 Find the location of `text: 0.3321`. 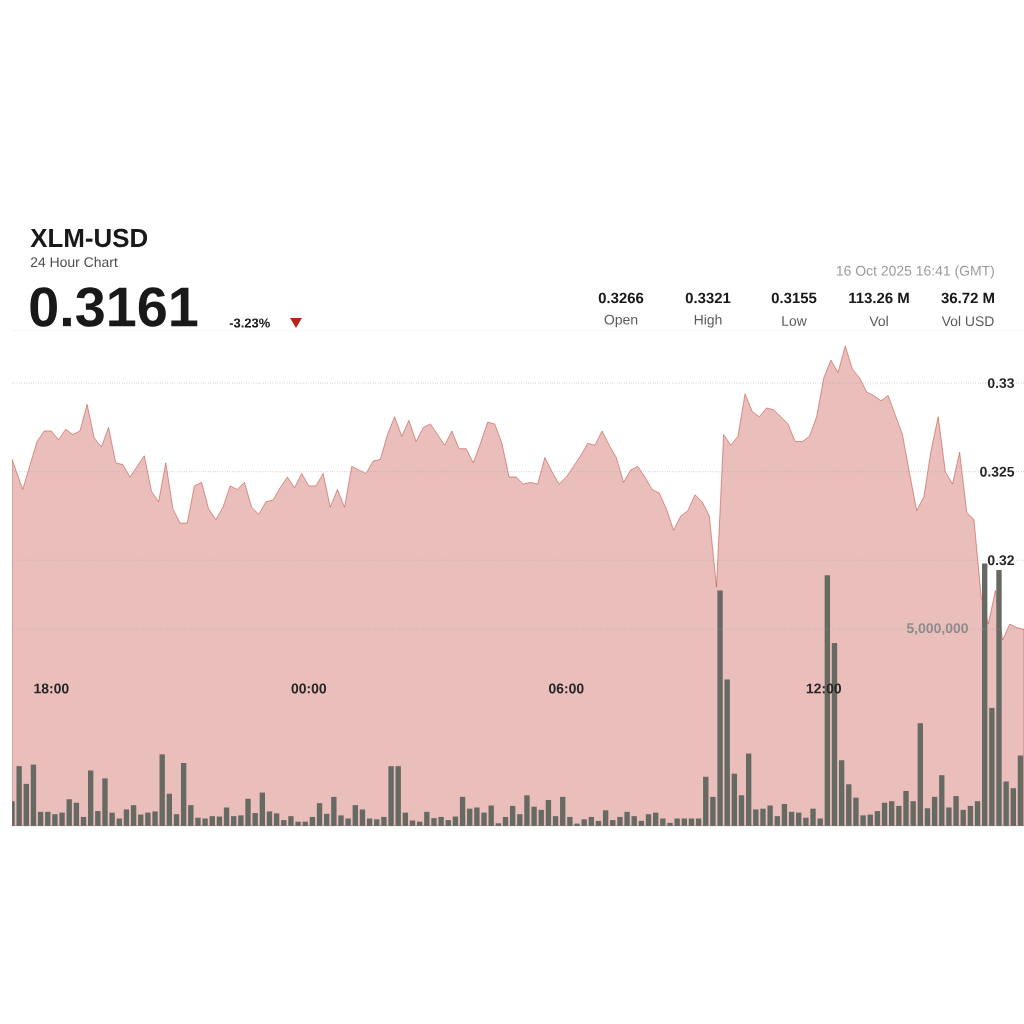

text: 0.3321 is located at coordinates (708, 298).